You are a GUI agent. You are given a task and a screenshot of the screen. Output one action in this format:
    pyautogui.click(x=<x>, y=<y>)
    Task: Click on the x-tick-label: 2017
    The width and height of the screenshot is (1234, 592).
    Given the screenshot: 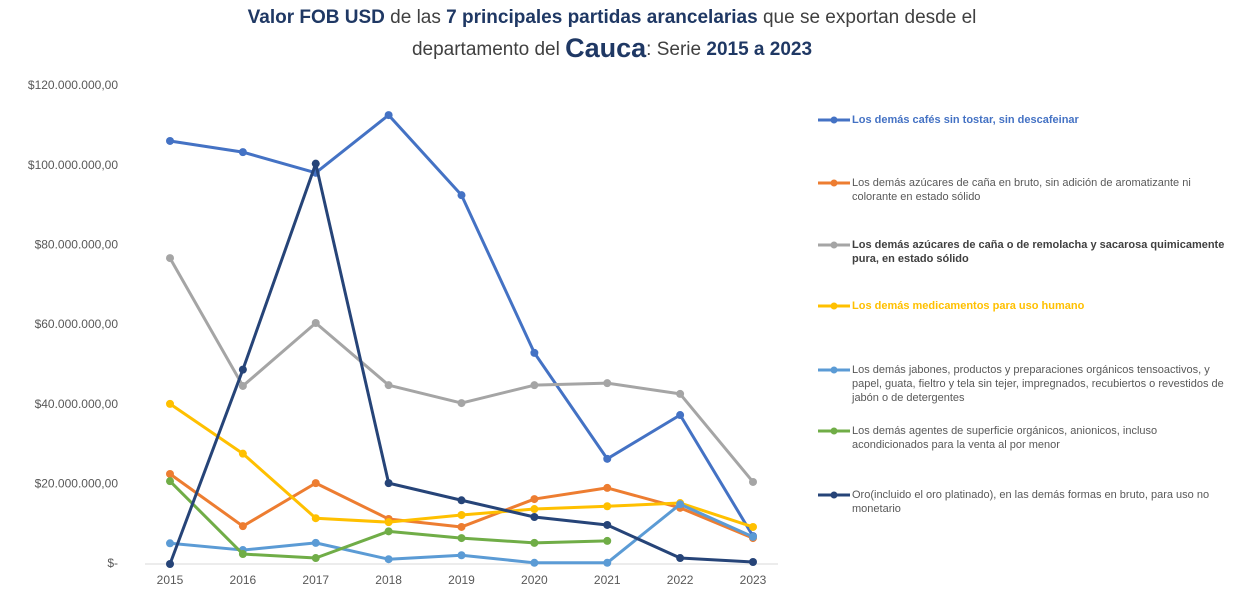 What is the action you would take?
    pyautogui.click(x=315, y=580)
    